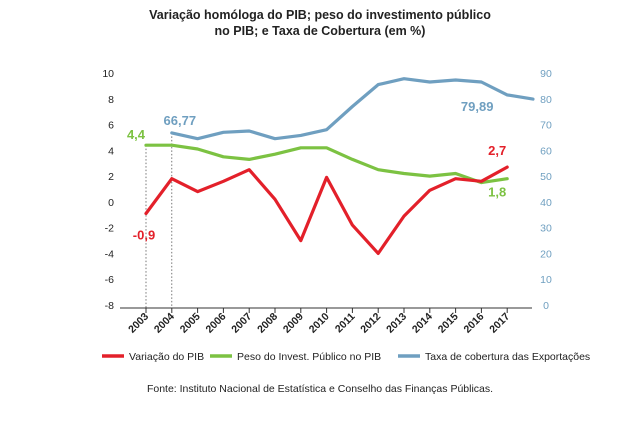 This screenshot has width=640, height=426. What do you see at coordinates (499, 323) in the screenshot?
I see `x-axis-tick-label: 2017` at bounding box center [499, 323].